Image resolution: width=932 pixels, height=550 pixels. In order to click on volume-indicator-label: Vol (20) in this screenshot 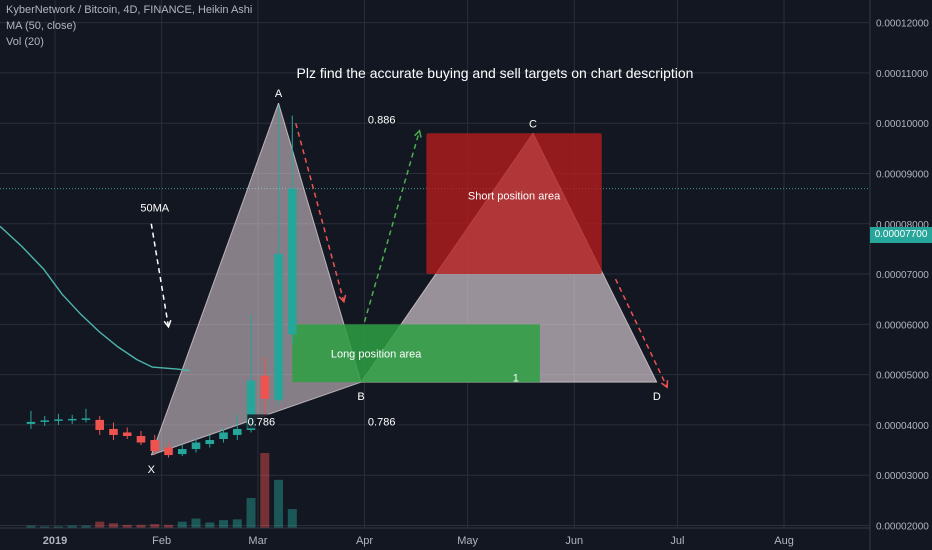, I will do `click(25, 42)`.